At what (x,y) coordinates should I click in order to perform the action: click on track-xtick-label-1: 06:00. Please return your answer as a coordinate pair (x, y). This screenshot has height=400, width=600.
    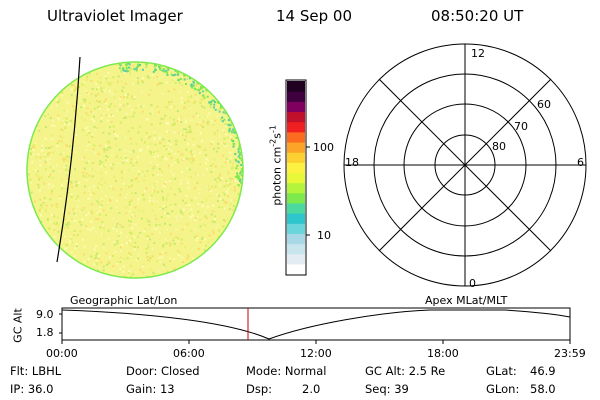
    Looking at the image, I should click on (189, 353).